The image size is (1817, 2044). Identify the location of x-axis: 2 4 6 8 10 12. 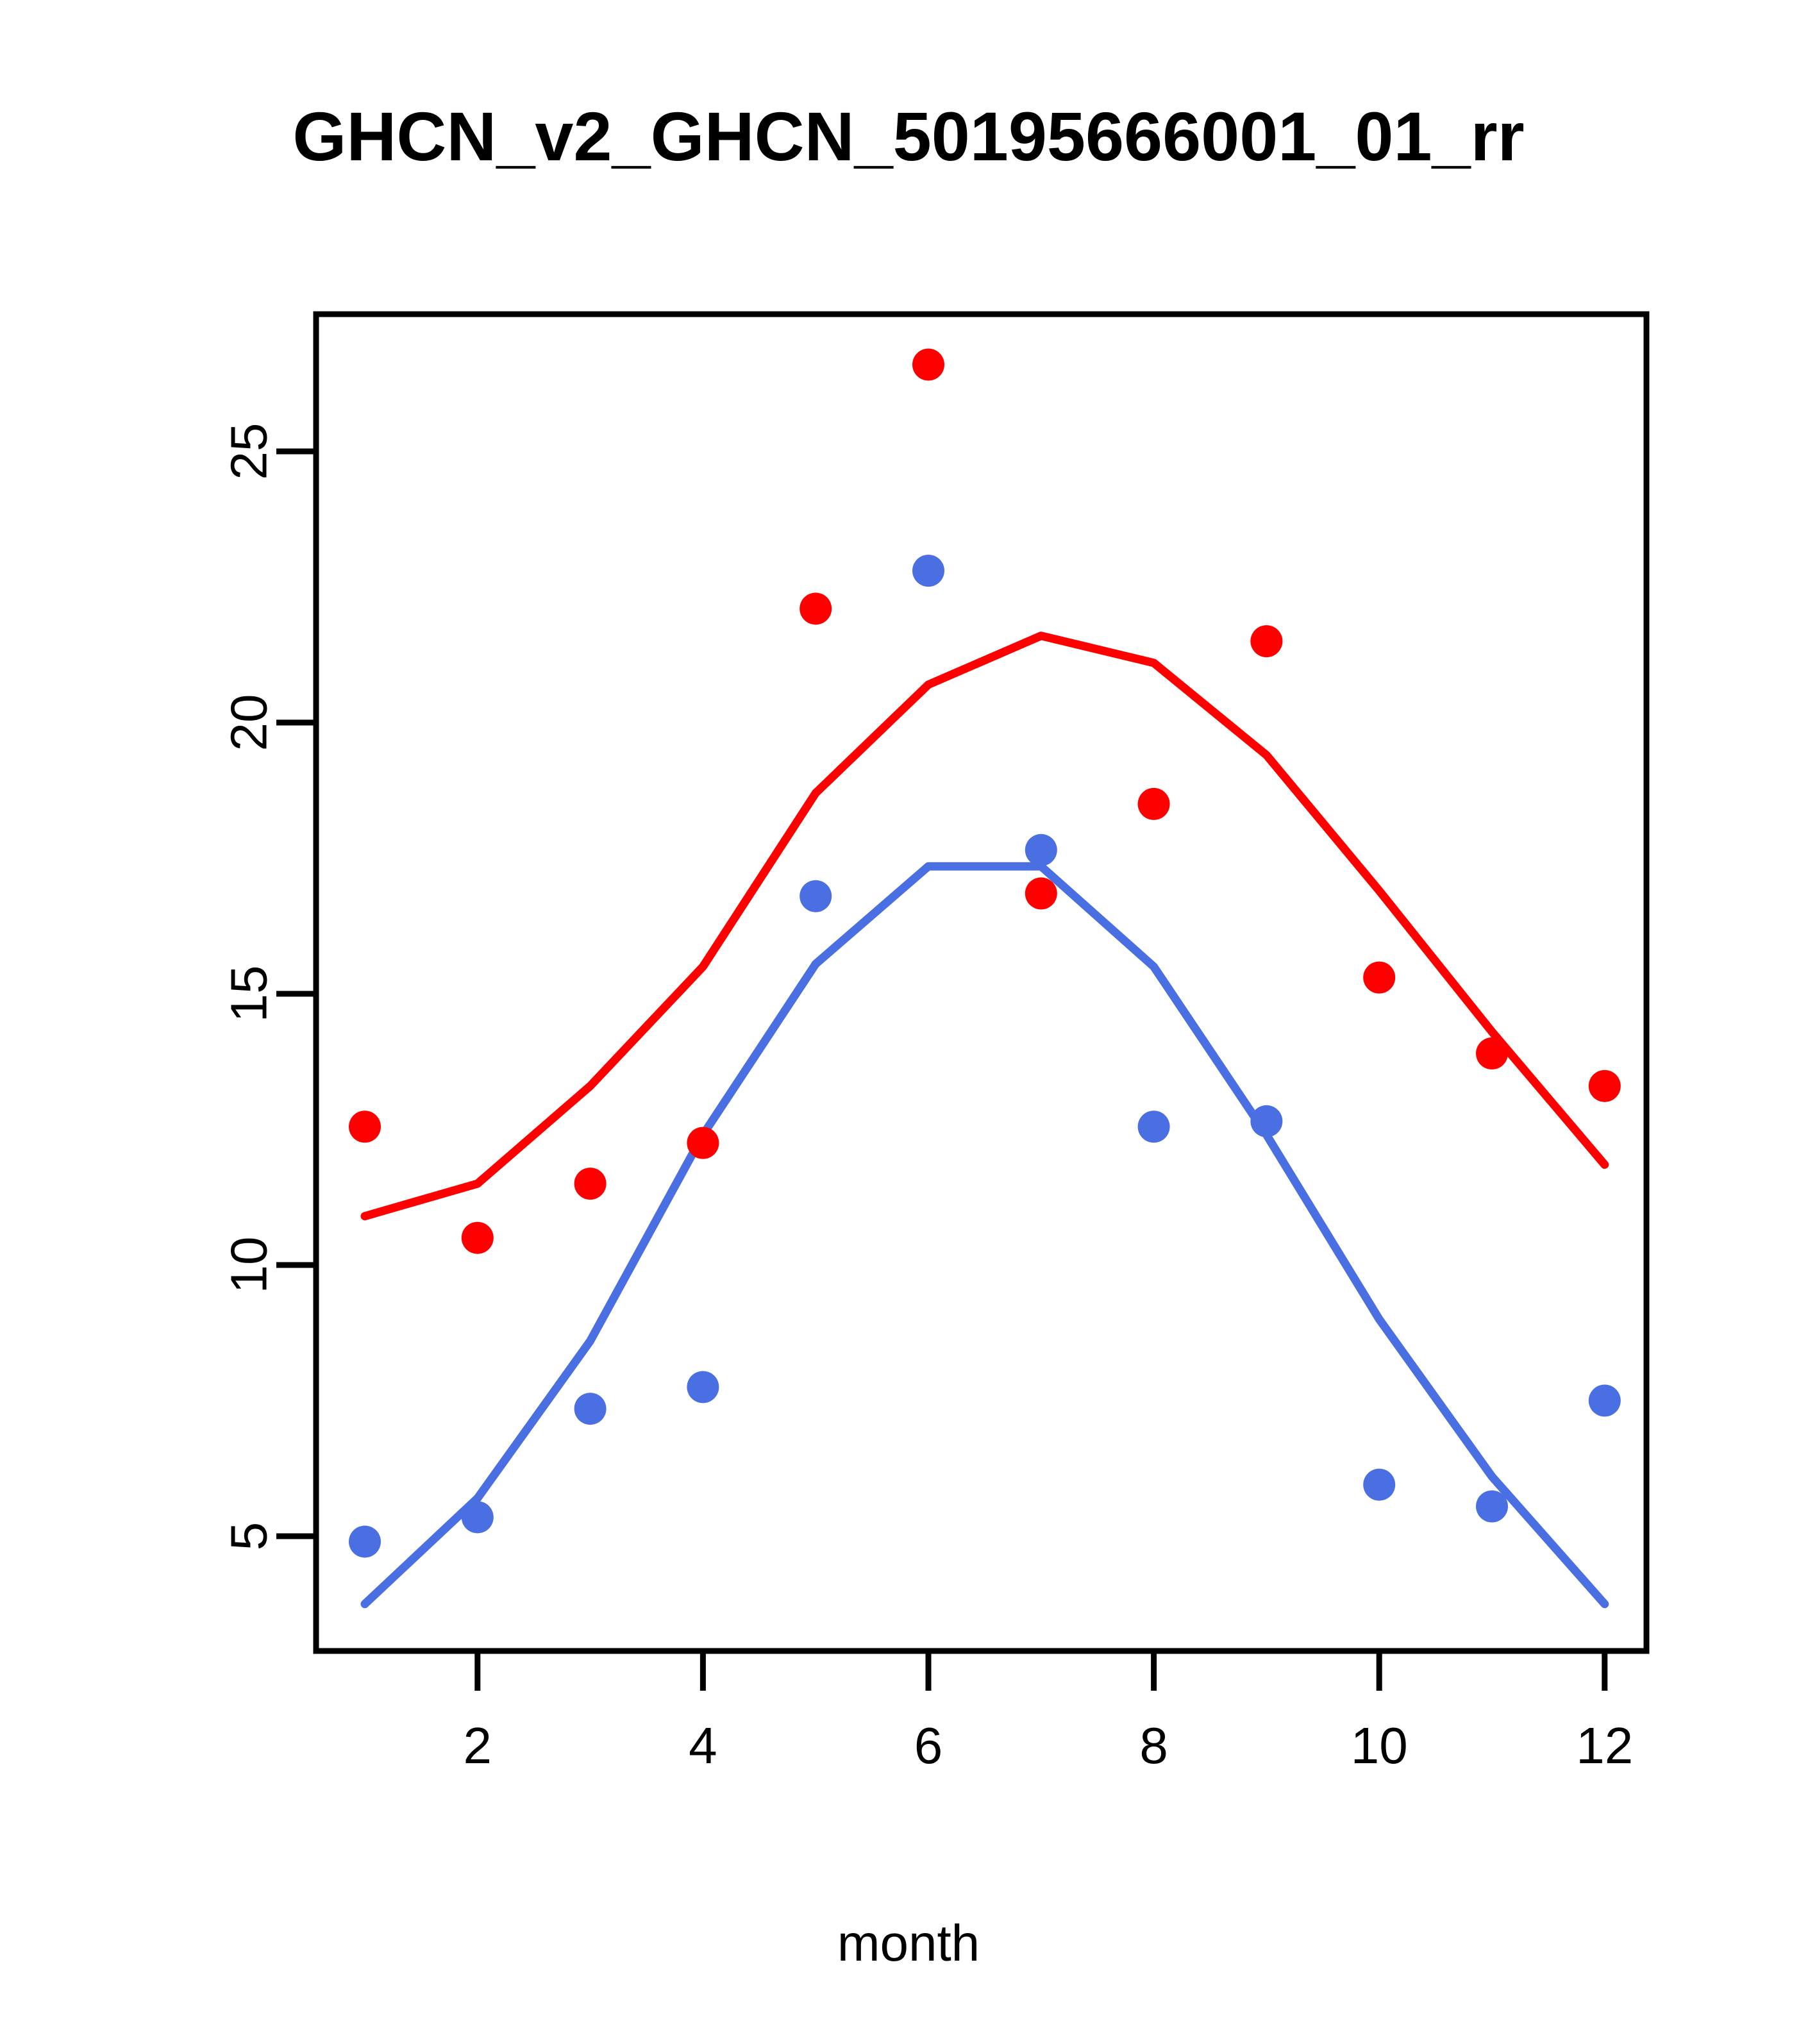
(1048, 1712).